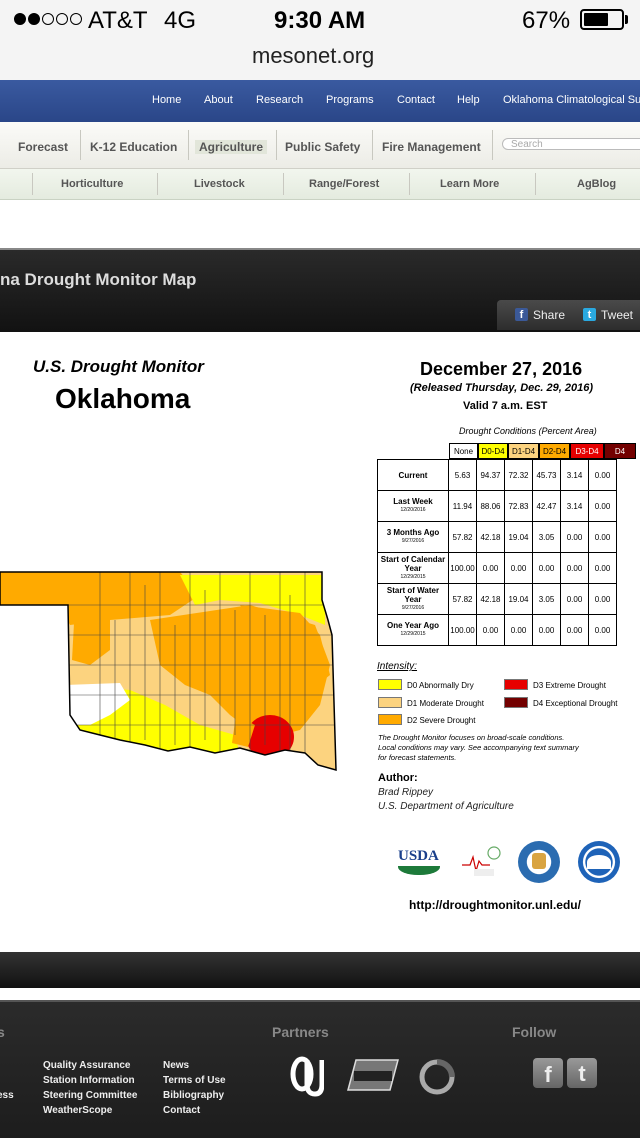 The width and height of the screenshot is (640, 1138). I want to click on footer-link-terms: Terms of Use, so click(194, 1080).